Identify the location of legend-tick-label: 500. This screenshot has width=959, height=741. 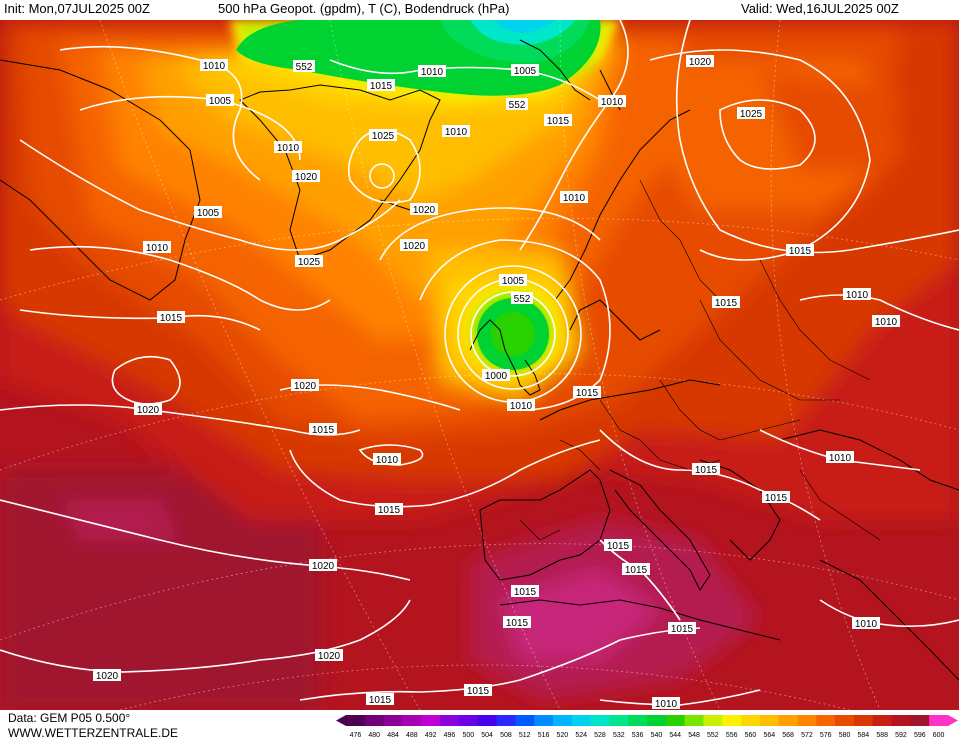
(468, 735).